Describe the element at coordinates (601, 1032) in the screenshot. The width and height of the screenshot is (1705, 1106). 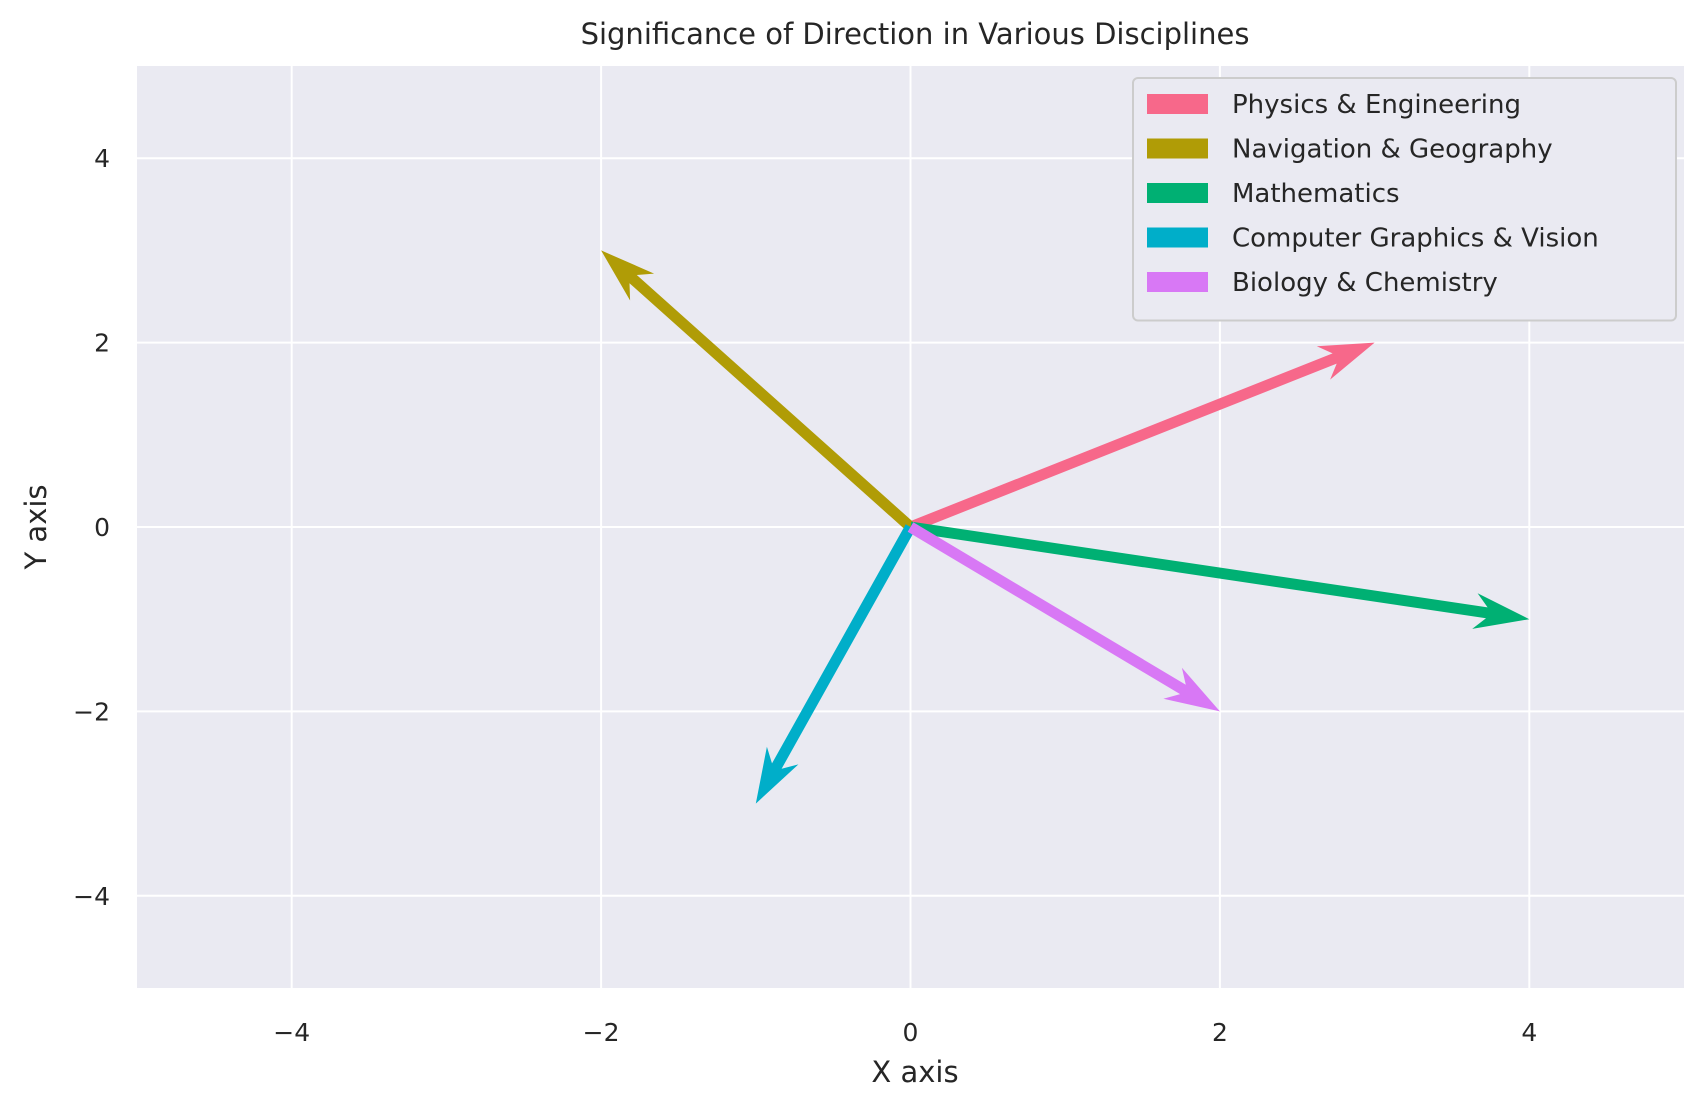
I see `x-tick-label: −2` at that location.